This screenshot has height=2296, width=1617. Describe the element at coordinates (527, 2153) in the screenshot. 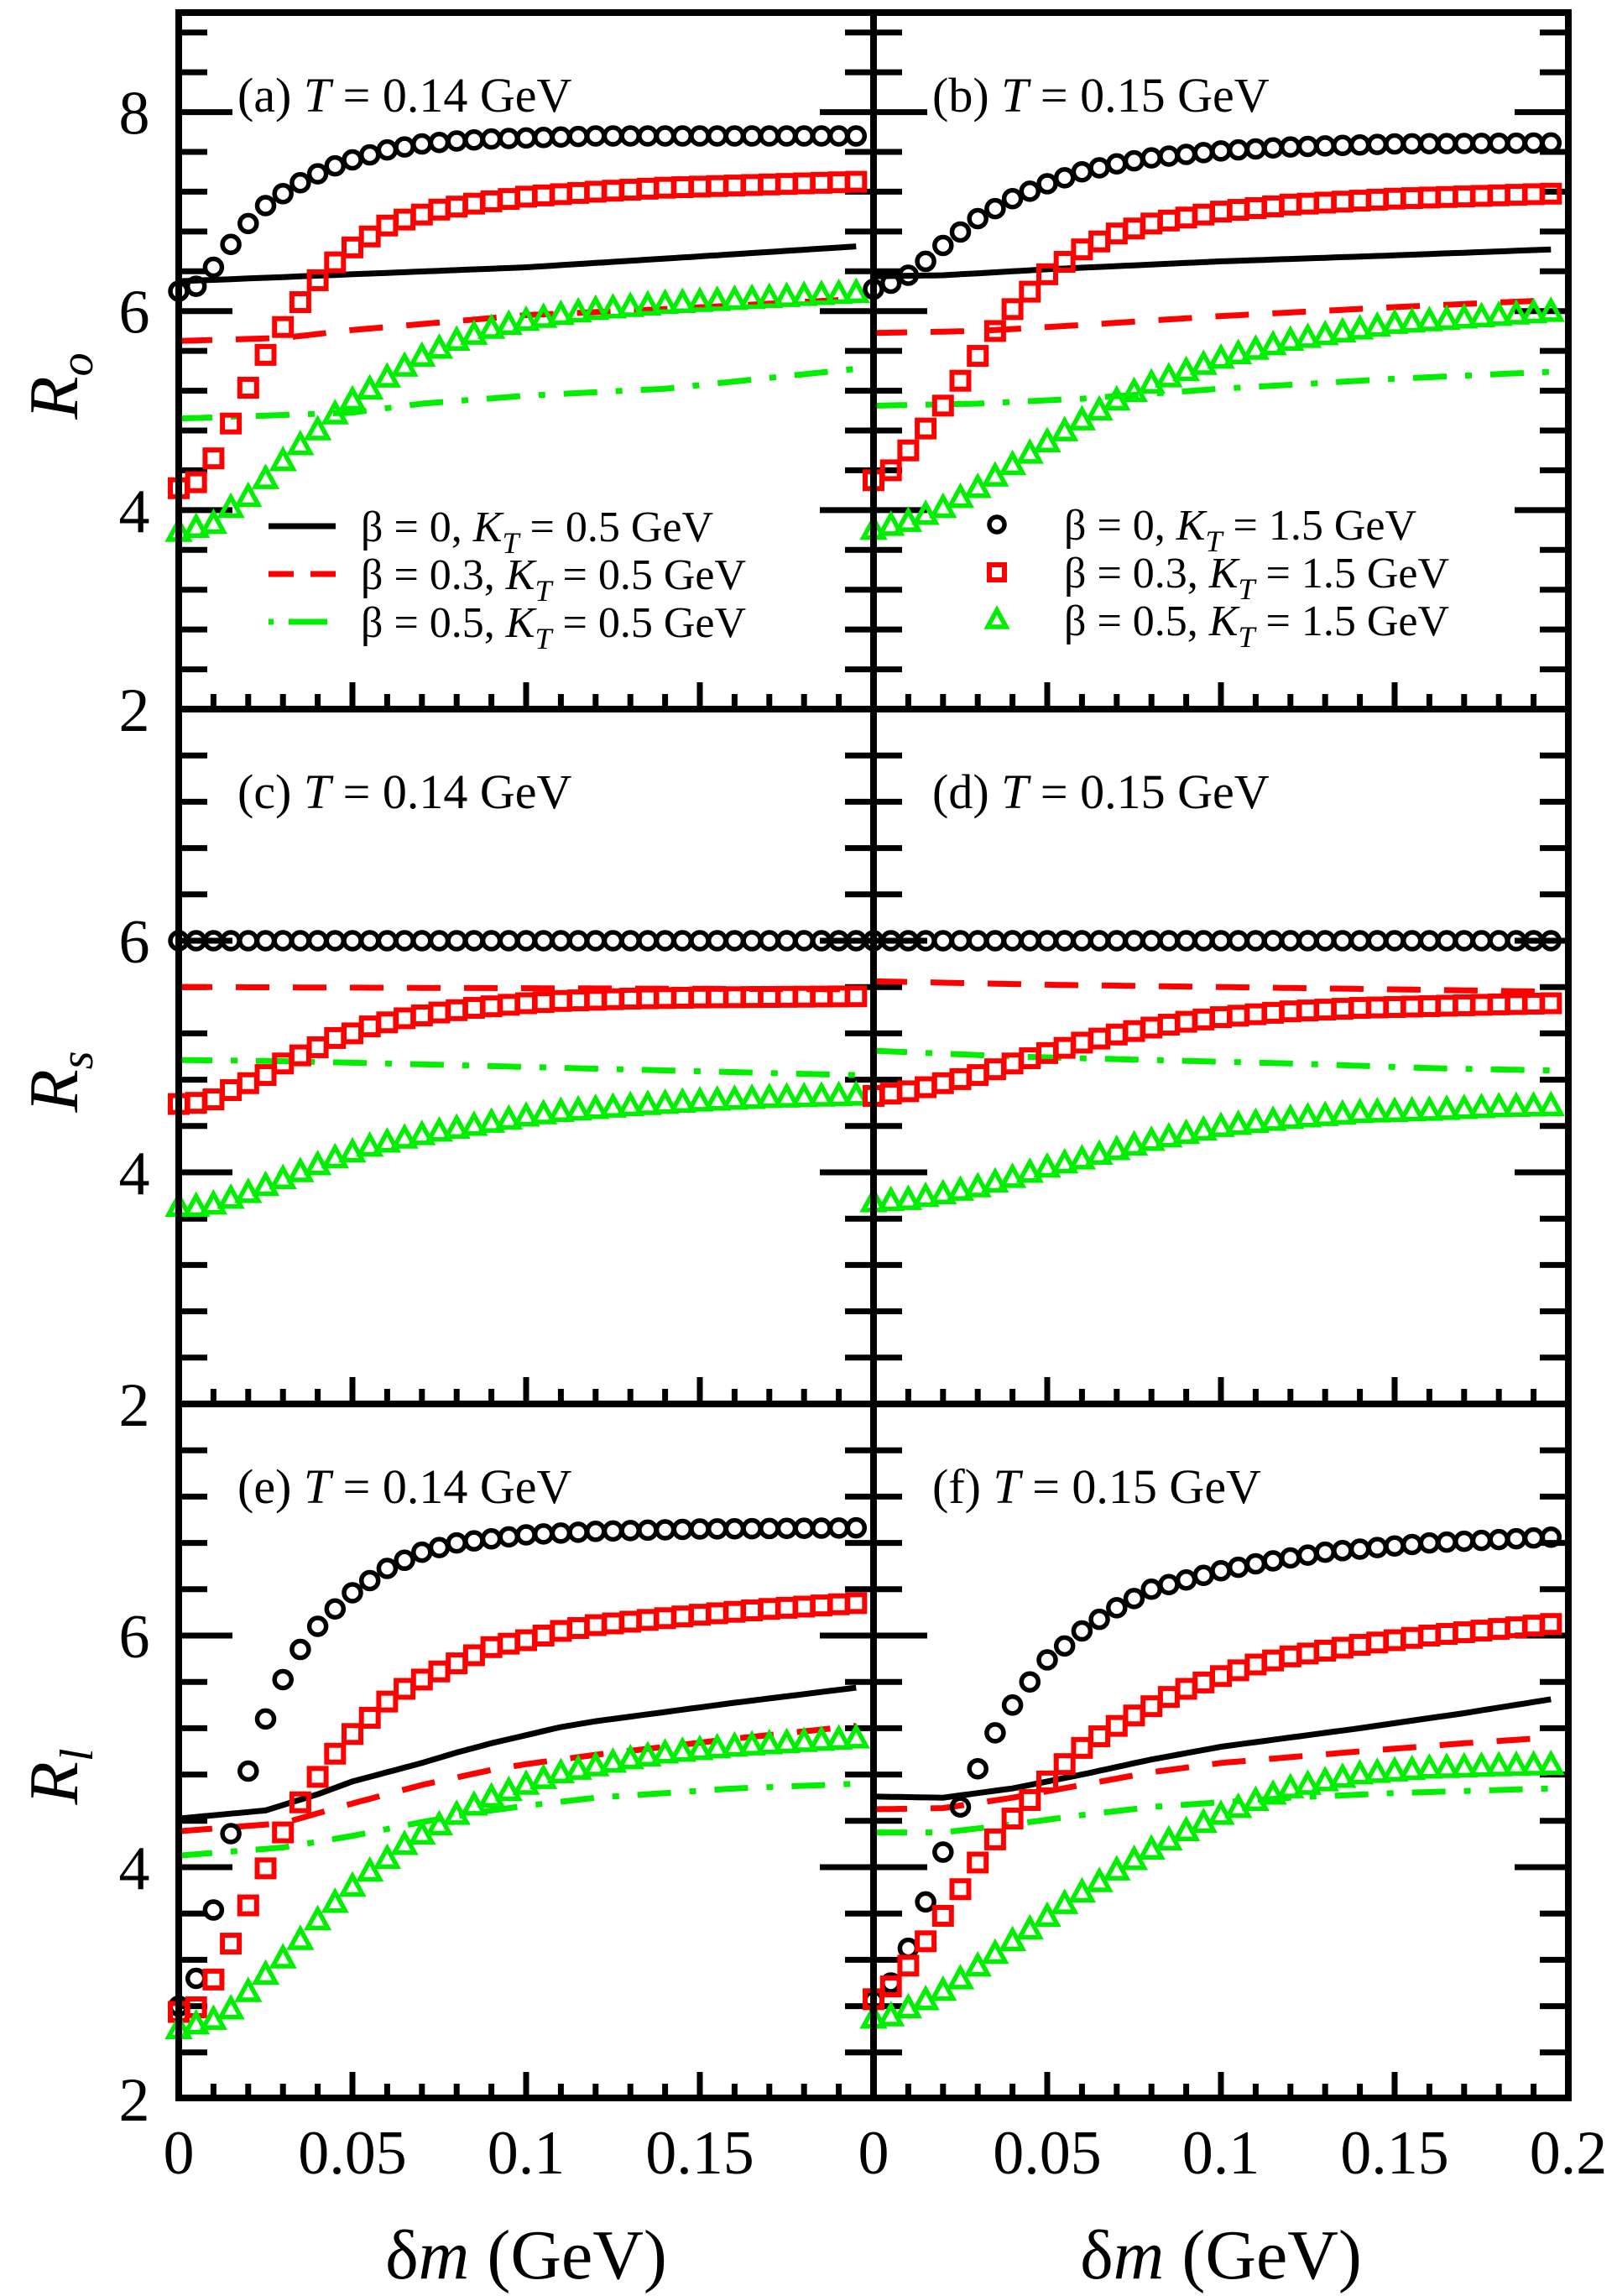

I see `x-tick-label: 0.1` at that location.